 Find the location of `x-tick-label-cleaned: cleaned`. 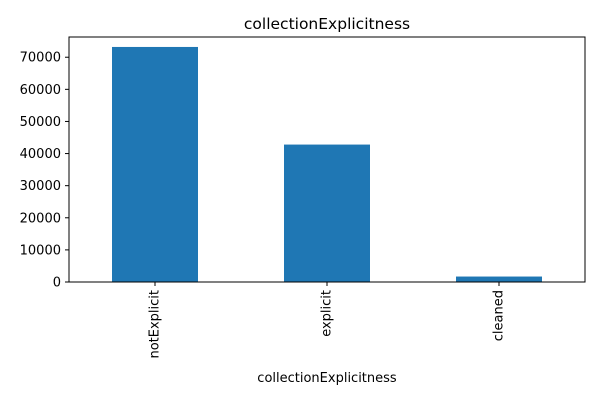

x-tick-label-cleaned: cleaned is located at coordinates (499, 315).